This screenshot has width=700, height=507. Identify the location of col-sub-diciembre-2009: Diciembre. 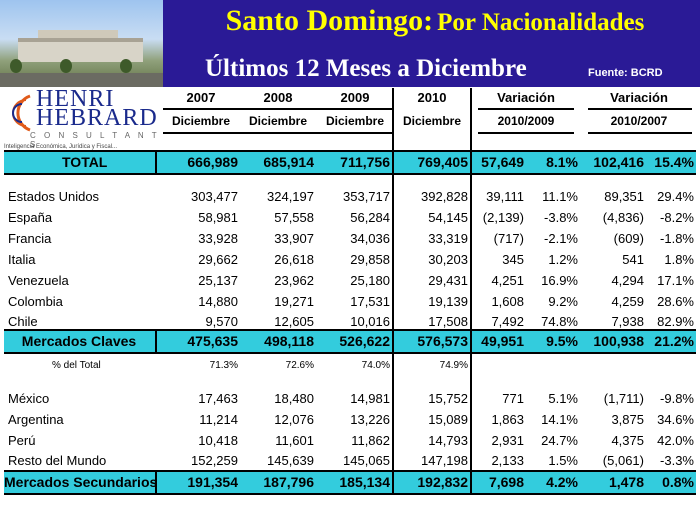
(355, 121).